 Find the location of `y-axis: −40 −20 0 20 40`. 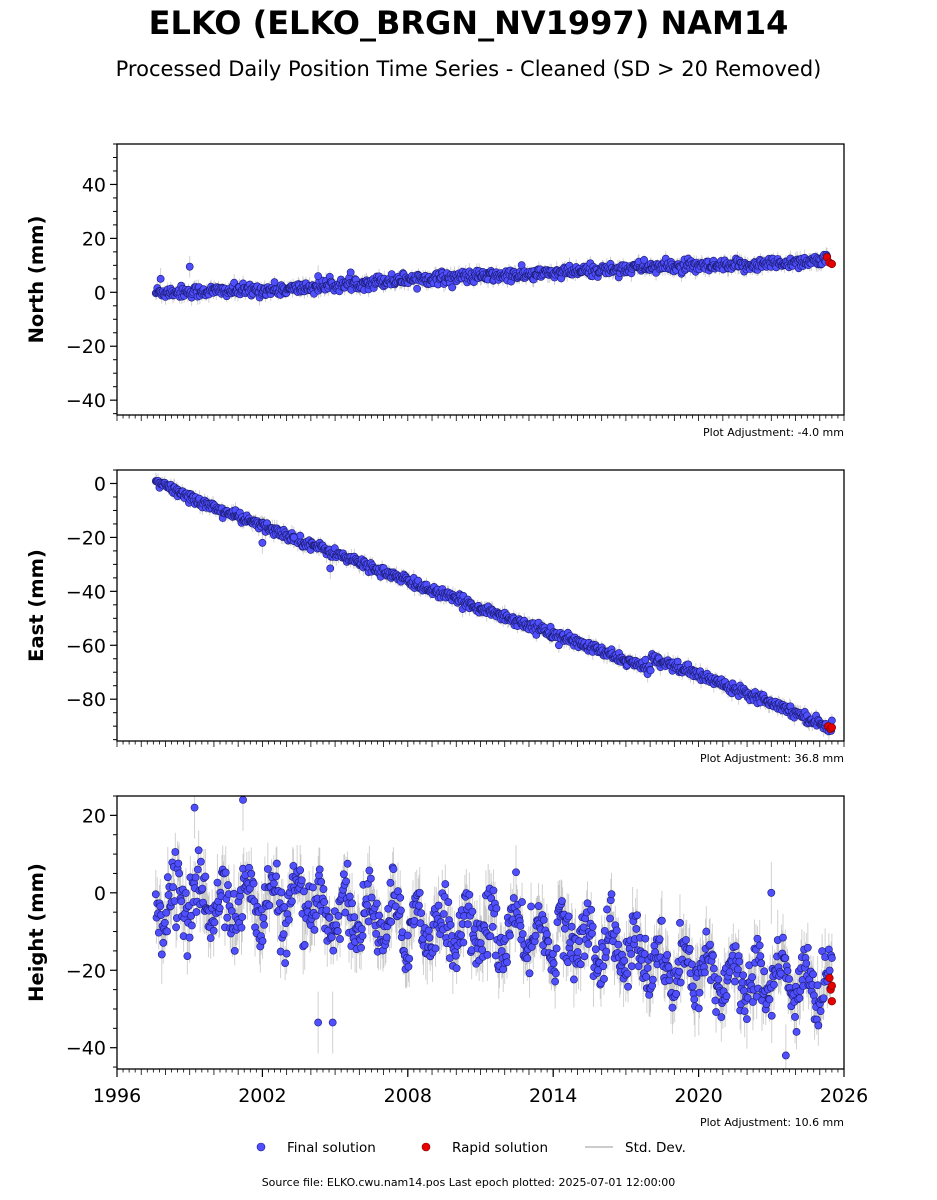

y-axis: −40 −20 0 20 40 is located at coordinates (91, 279).